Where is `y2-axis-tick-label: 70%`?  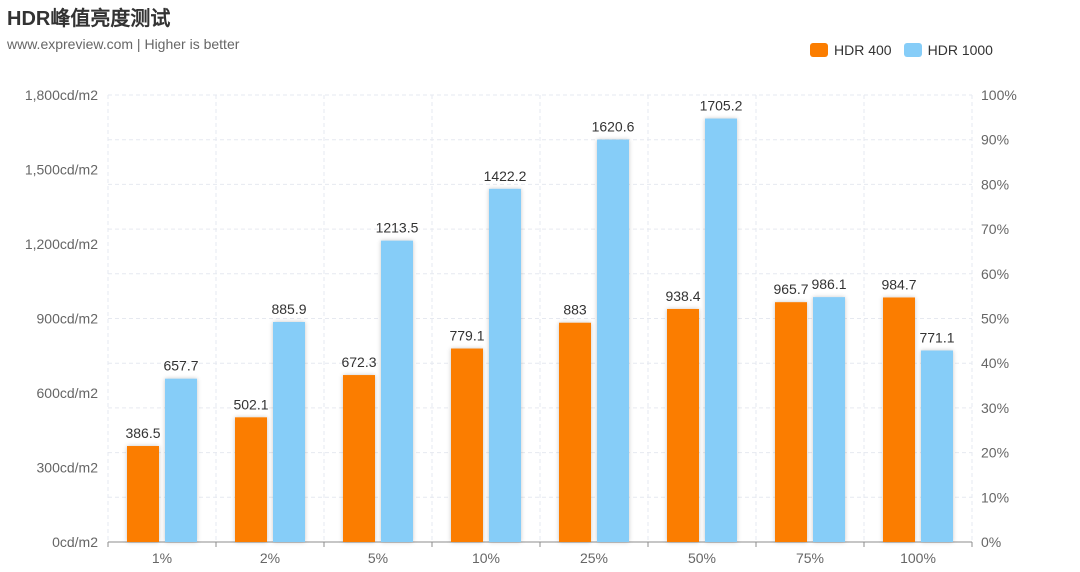
y2-axis-tick-label: 70% is located at coordinates (995, 229).